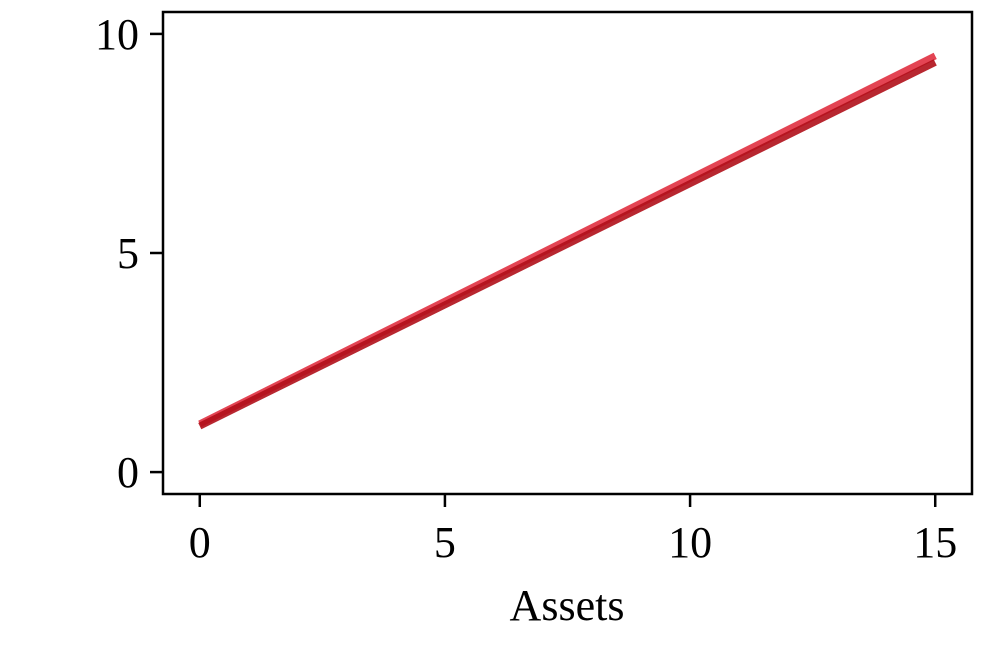 The width and height of the screenshot is (989, 653). Describe the element at coordinates (690, 542) in the screenshot. I see `x-tick-label: 10` at that location.